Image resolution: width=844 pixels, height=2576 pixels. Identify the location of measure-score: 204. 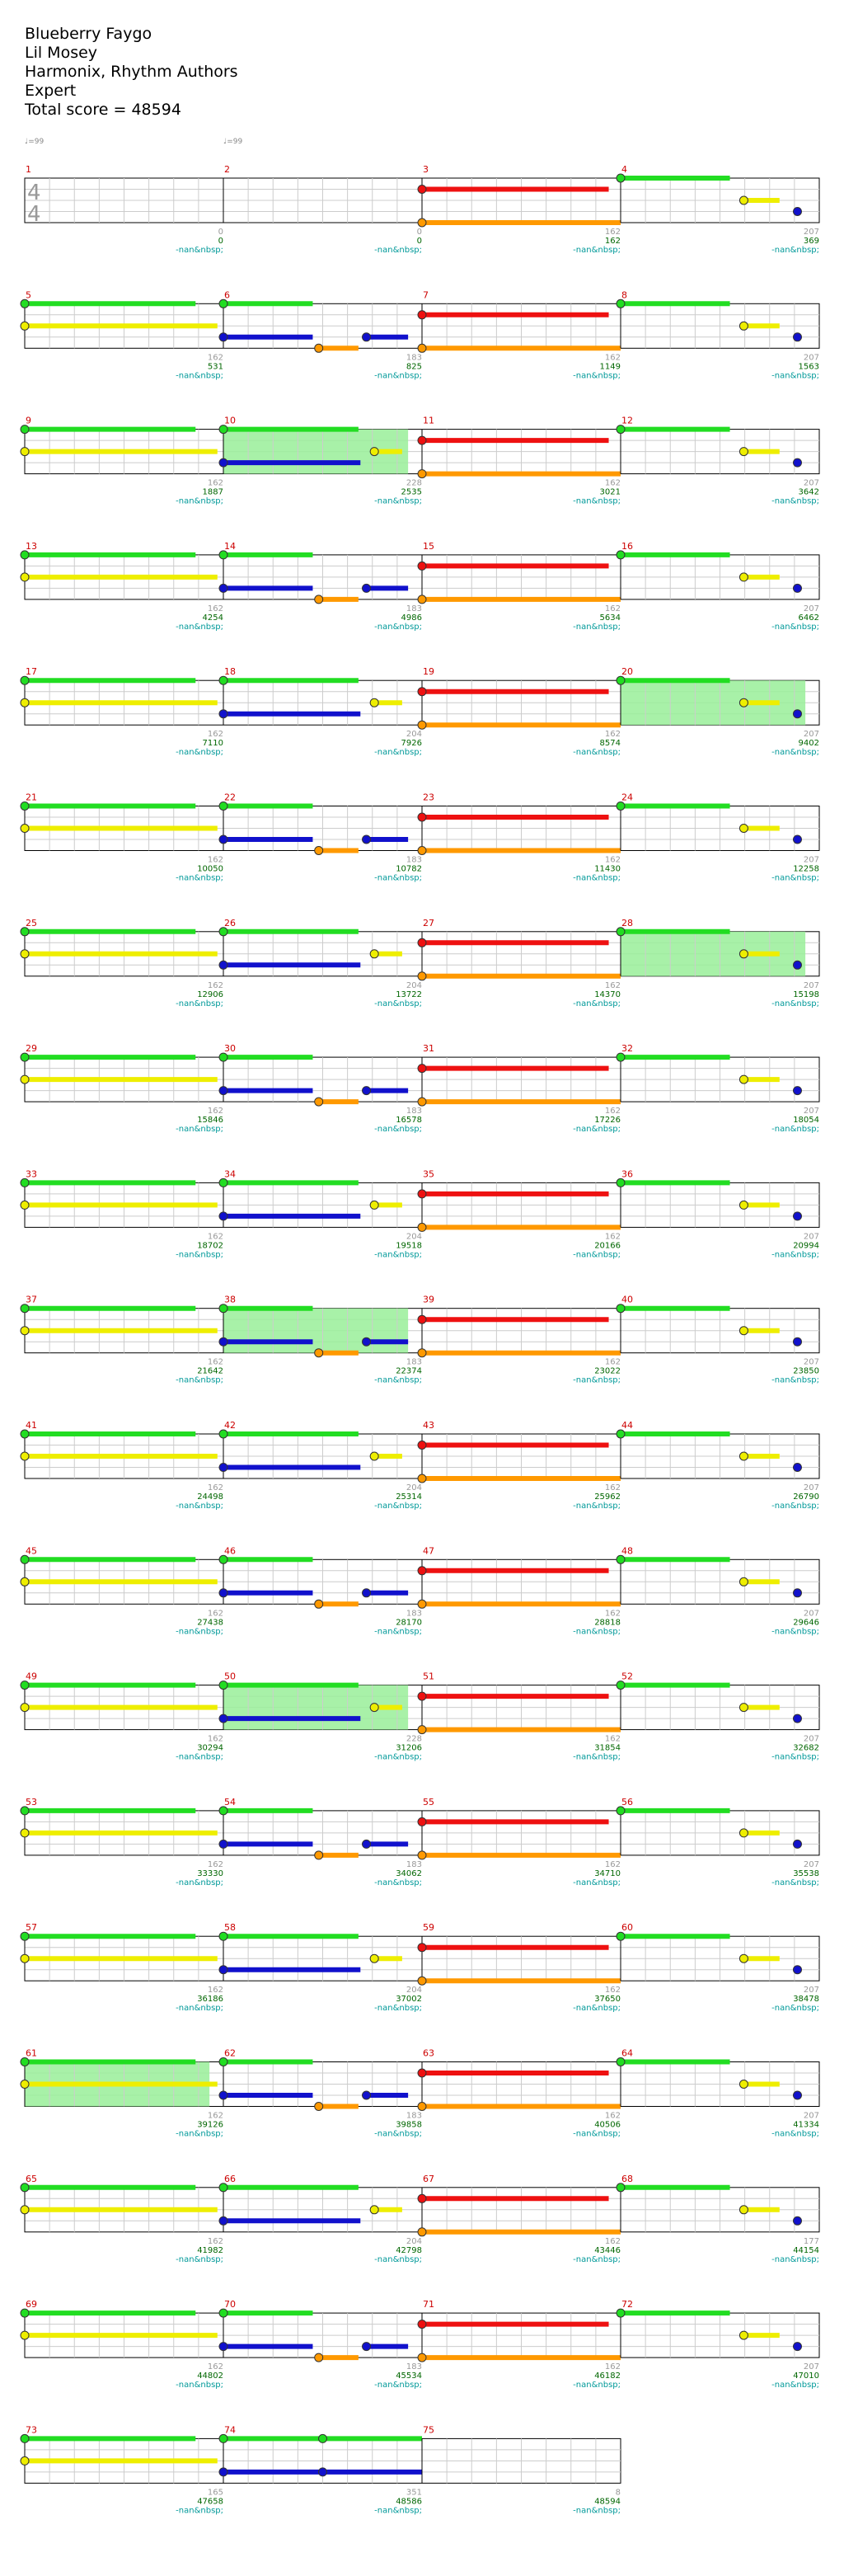
(414, 1990).